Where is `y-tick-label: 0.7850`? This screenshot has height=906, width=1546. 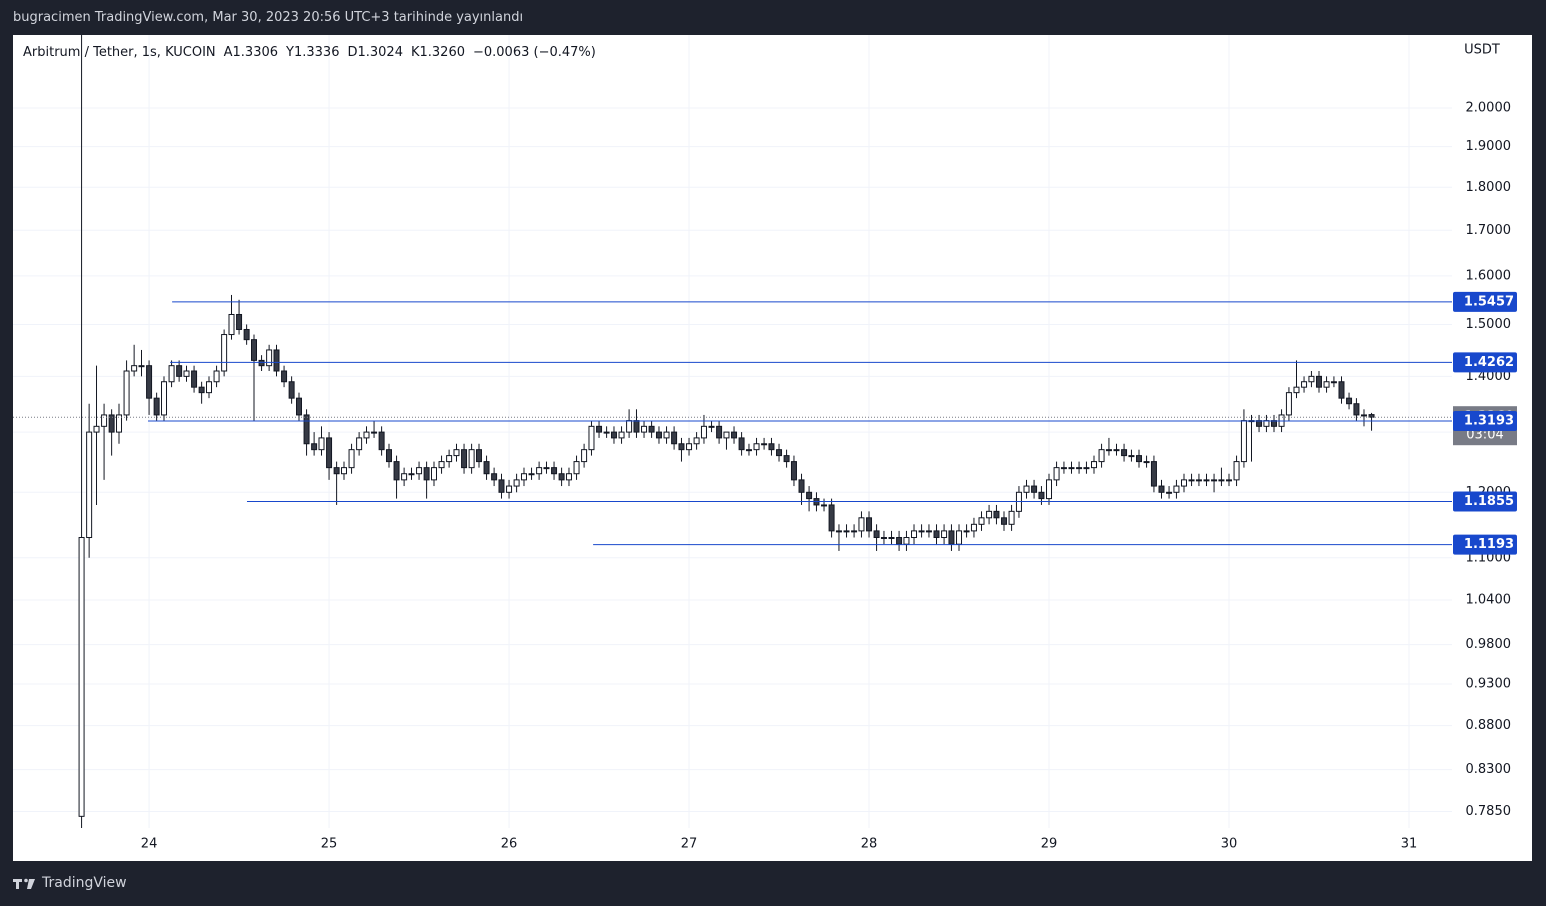 y-tick-label: 0.7850 is located at coordinates (1489, 811).